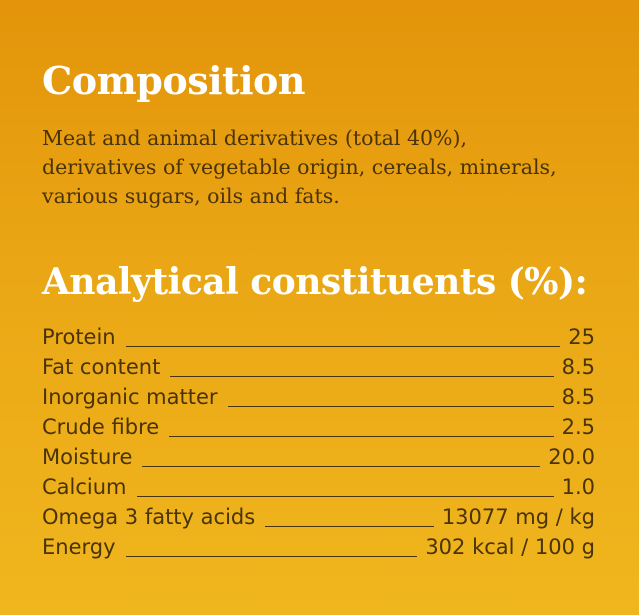 Image resolution: width=639 pixels, height=615 pixels. Describe the element at coordinates (130, 397) in the screenshot. I see `constituent-label: Inorganic matter` at that location.